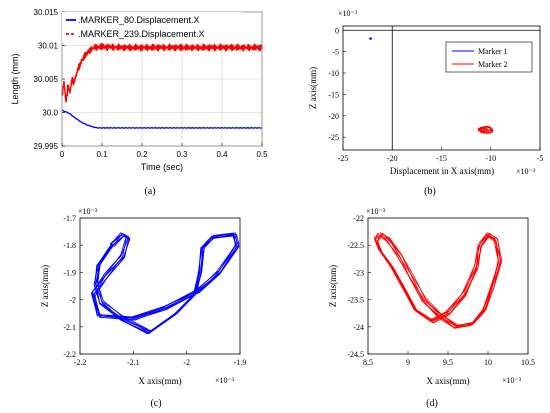 The height and width of the screenshot is (413, 550). I want to click on panel-b-x-ticks: -25 -20 -15 -10 -5, so click(441, 155).